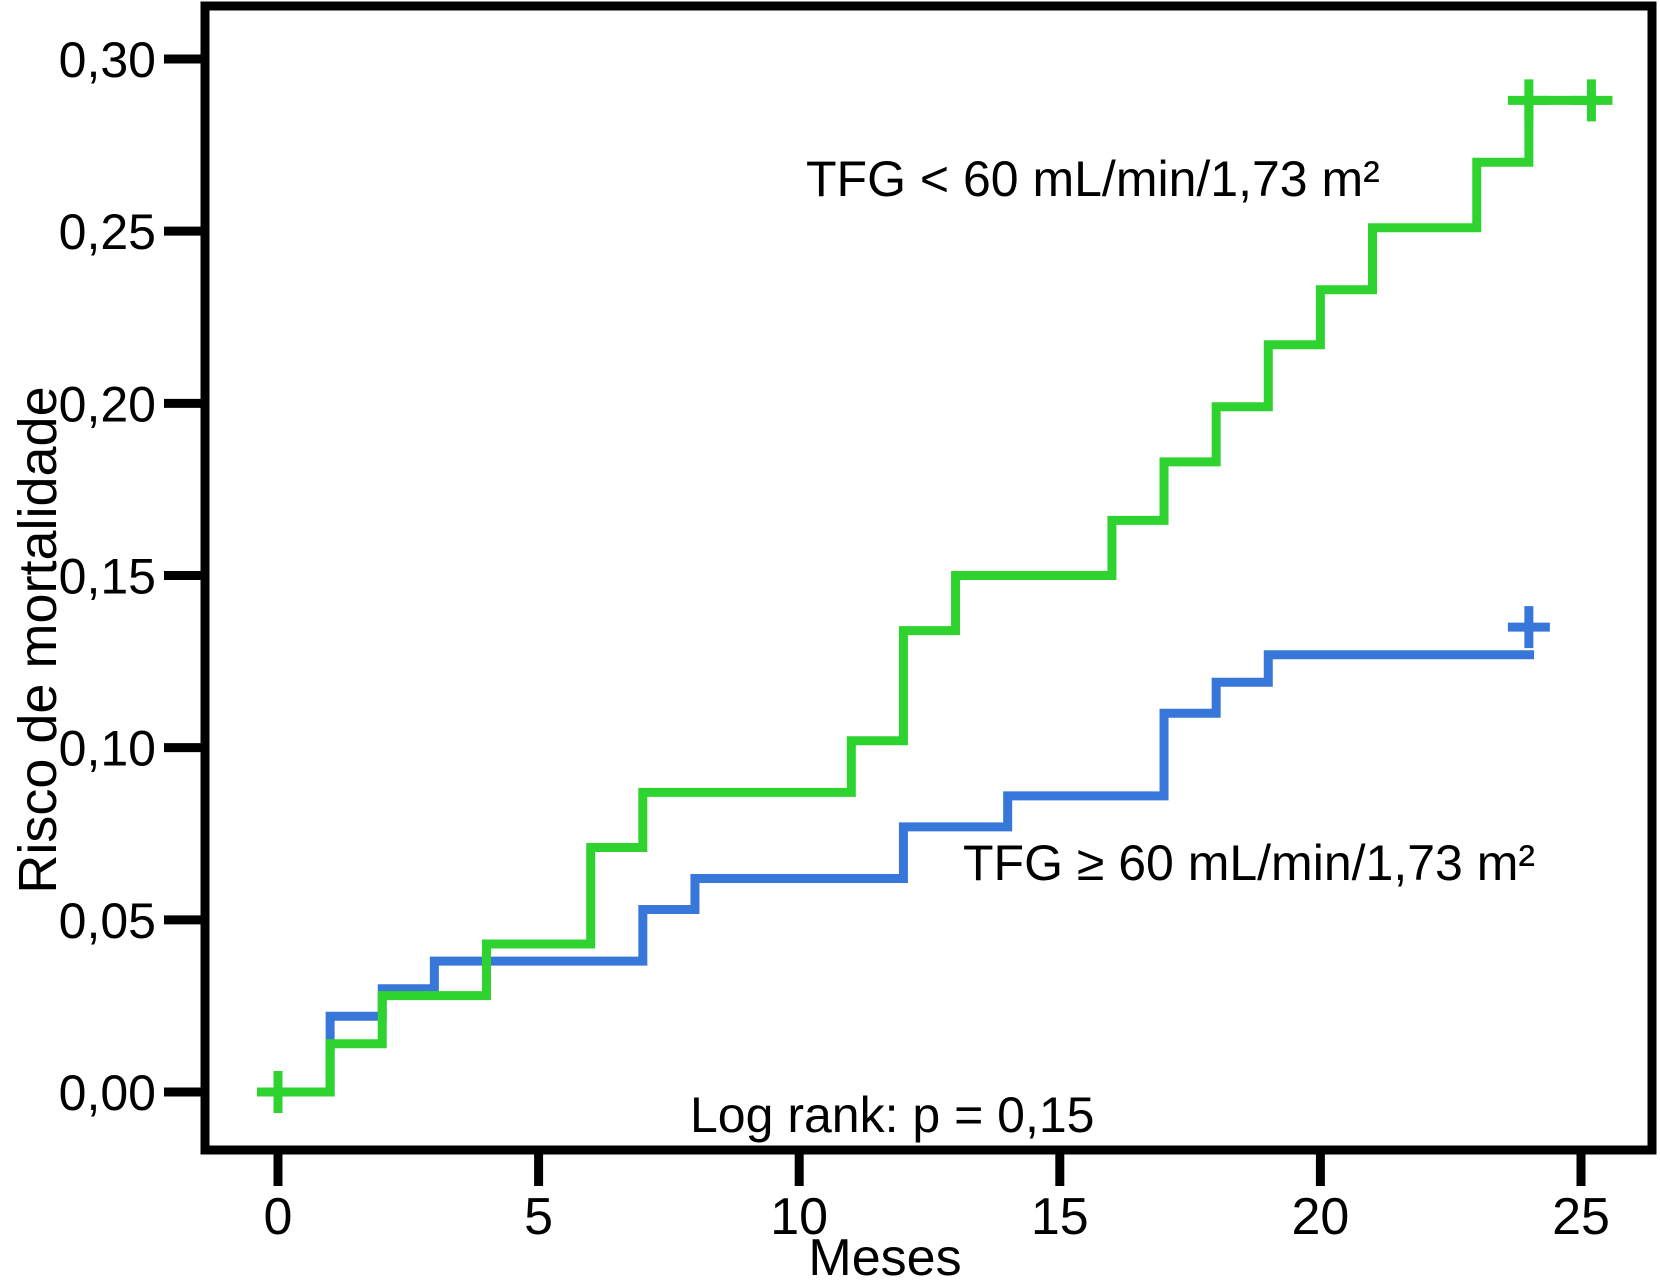 Image resolution: width=1660 pixels, height=1285 pixels. What do you see at coordinates (1320, 1217) in the screenshot?
I see `x-tick-label: 20` at bounding box center [1320, 1217].